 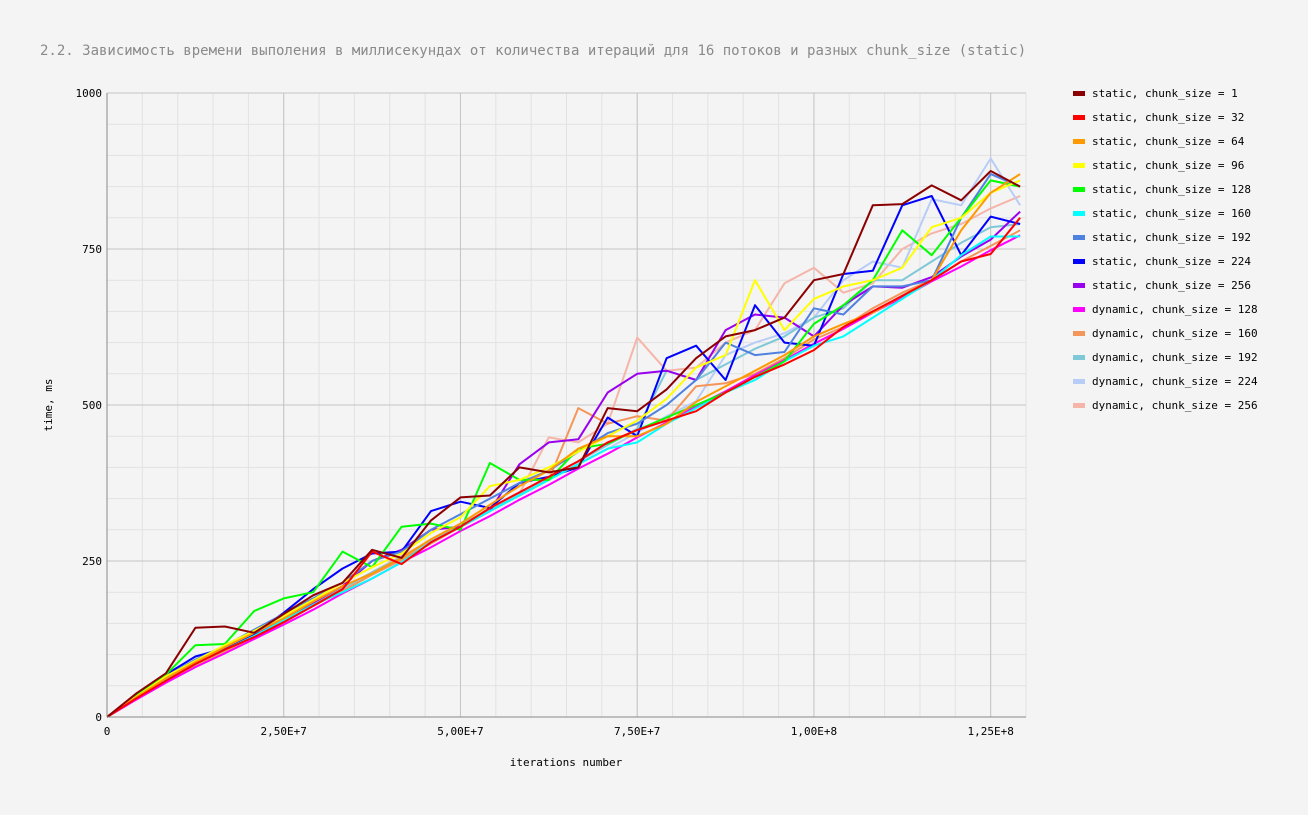 I want to click on legend-label: dynamic, chunk_size = 192, so click(x=1175, y=357).